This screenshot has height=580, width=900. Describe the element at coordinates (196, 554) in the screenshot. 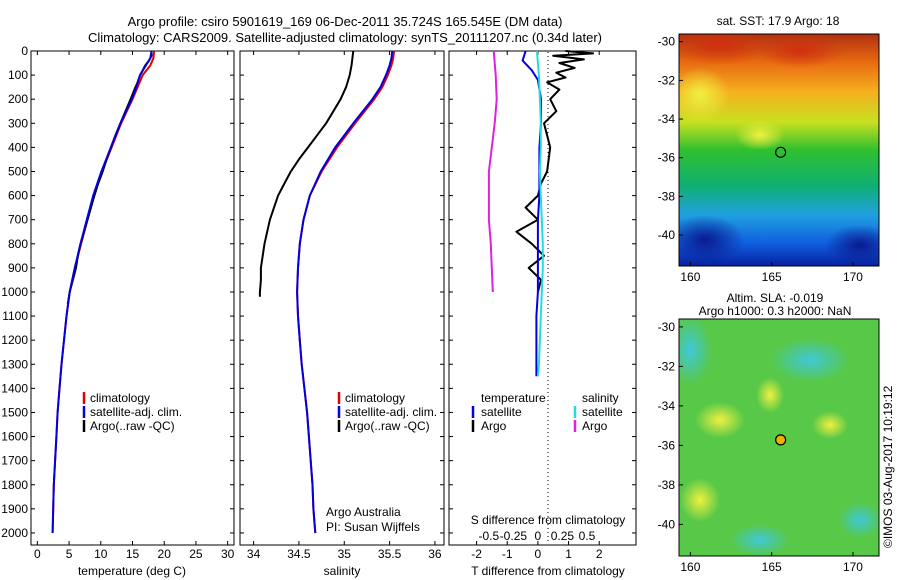

I see `x-tick-label: 25` at that location.